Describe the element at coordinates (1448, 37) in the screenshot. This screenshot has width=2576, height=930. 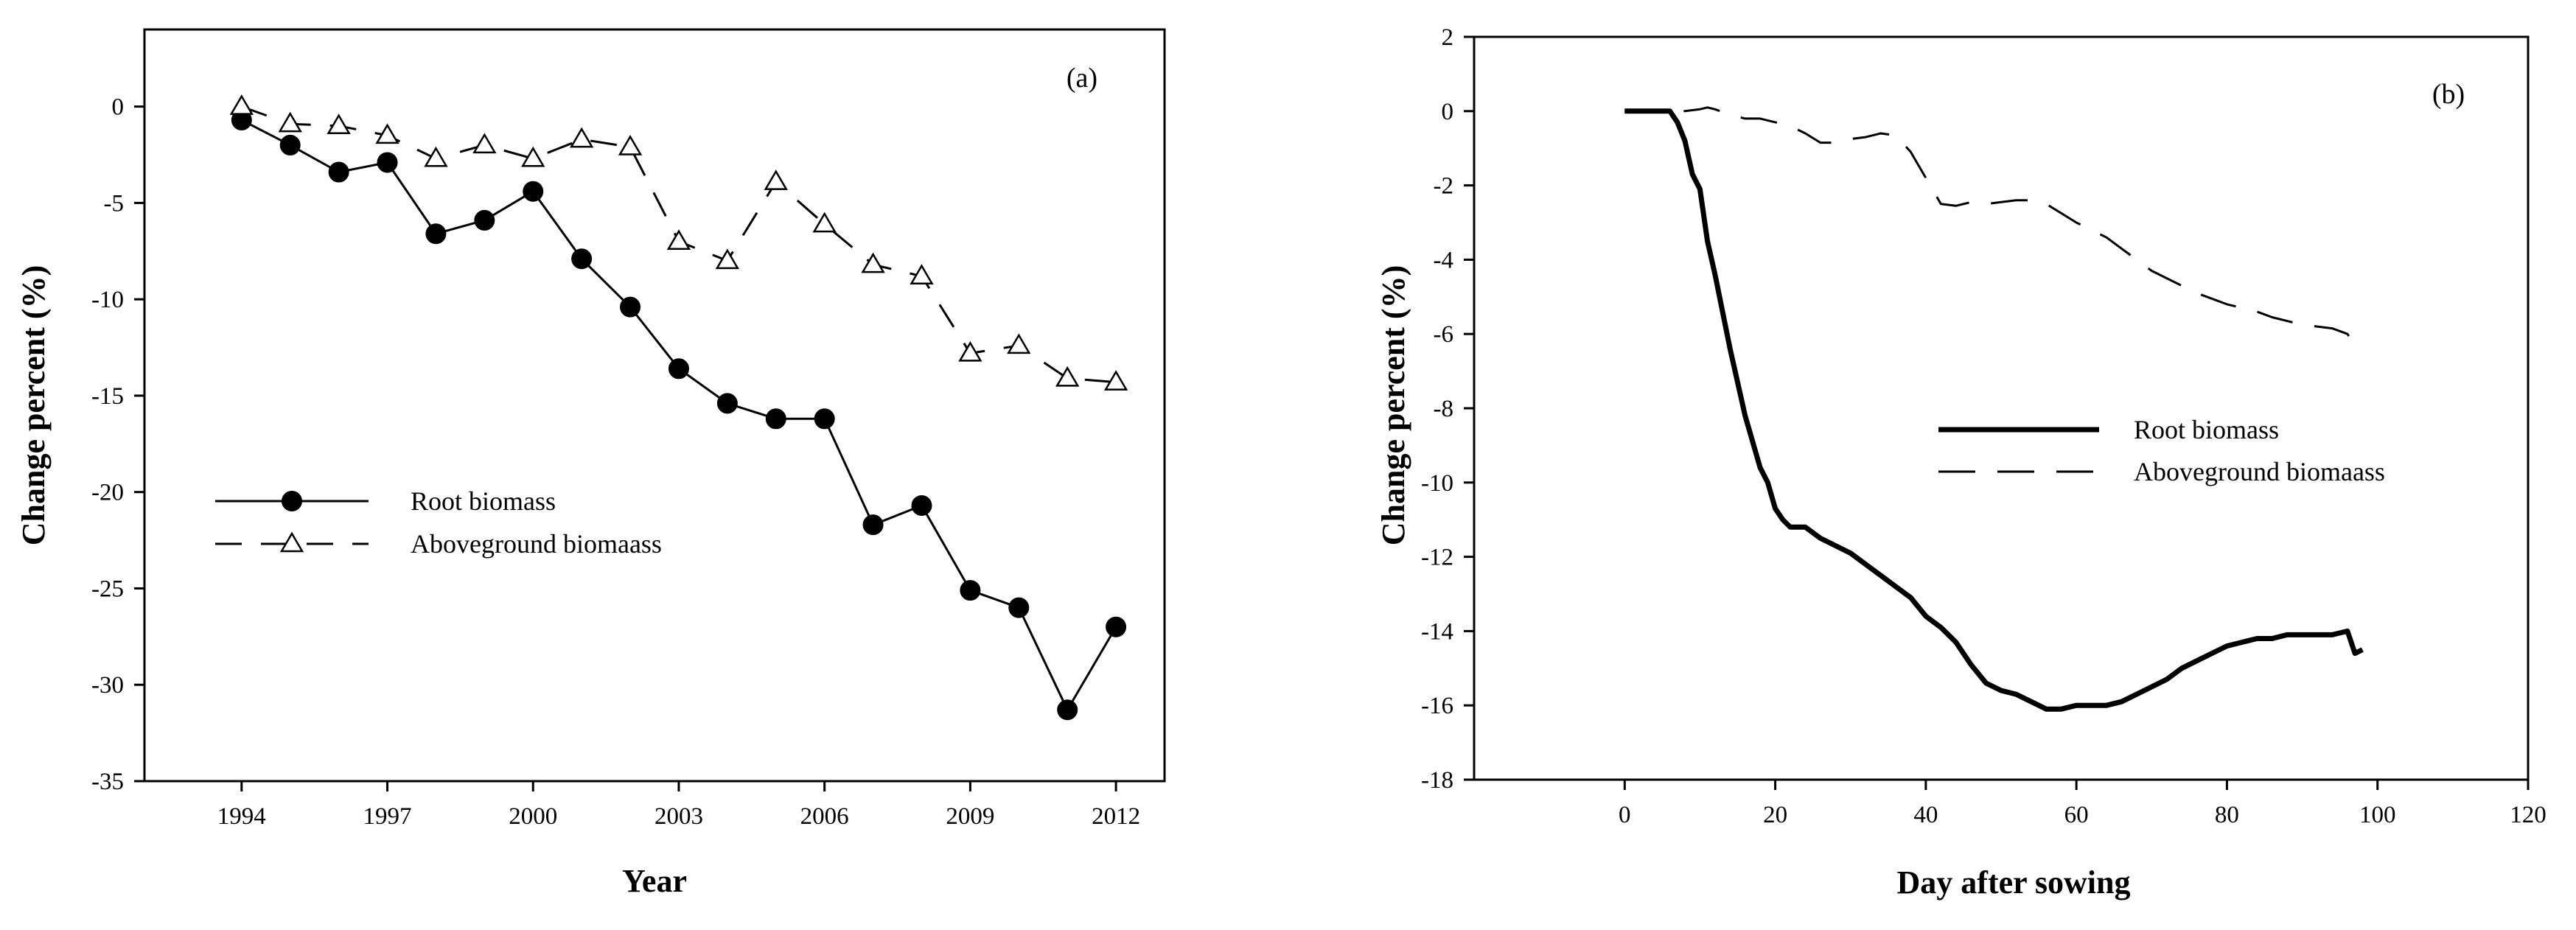
I see `b-y-tick-label-0: 2` at that location.